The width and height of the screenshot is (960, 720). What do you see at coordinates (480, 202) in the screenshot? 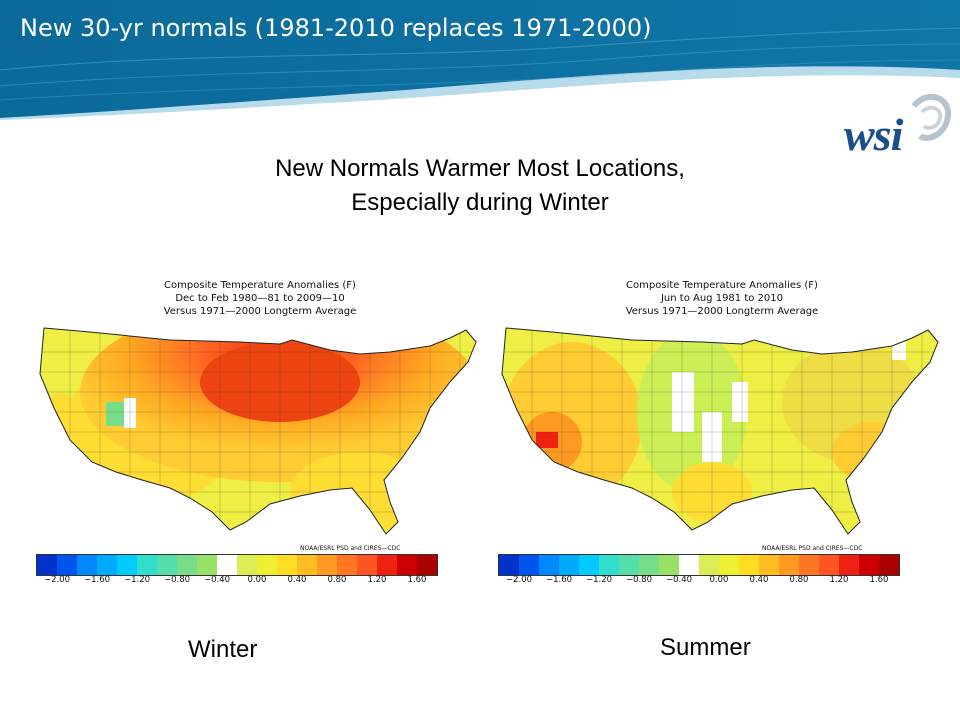
I see `subtitle-line-2: Especially during Winter` at bounding box center [480, 202].